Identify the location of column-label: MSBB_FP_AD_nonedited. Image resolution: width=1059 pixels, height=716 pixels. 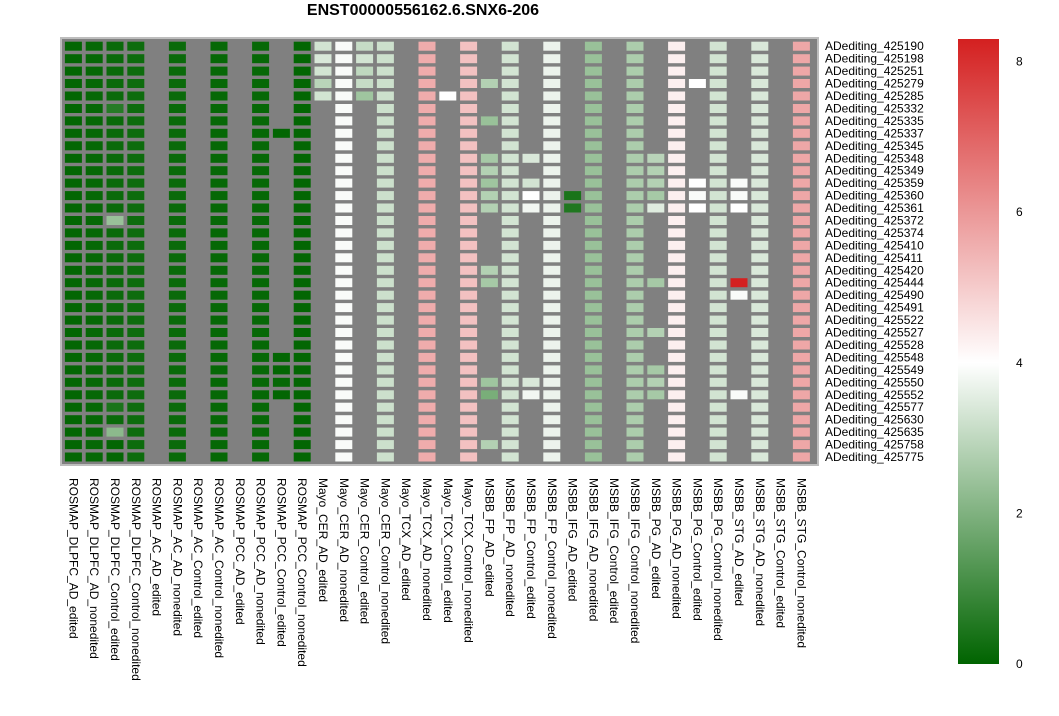
(510, 547).